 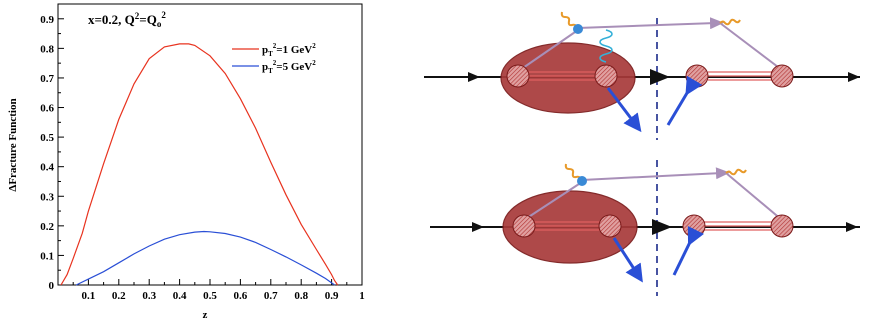 I want to click on legend-label-series-1: pT2=1 GeV2, so click(x=289, y=50).